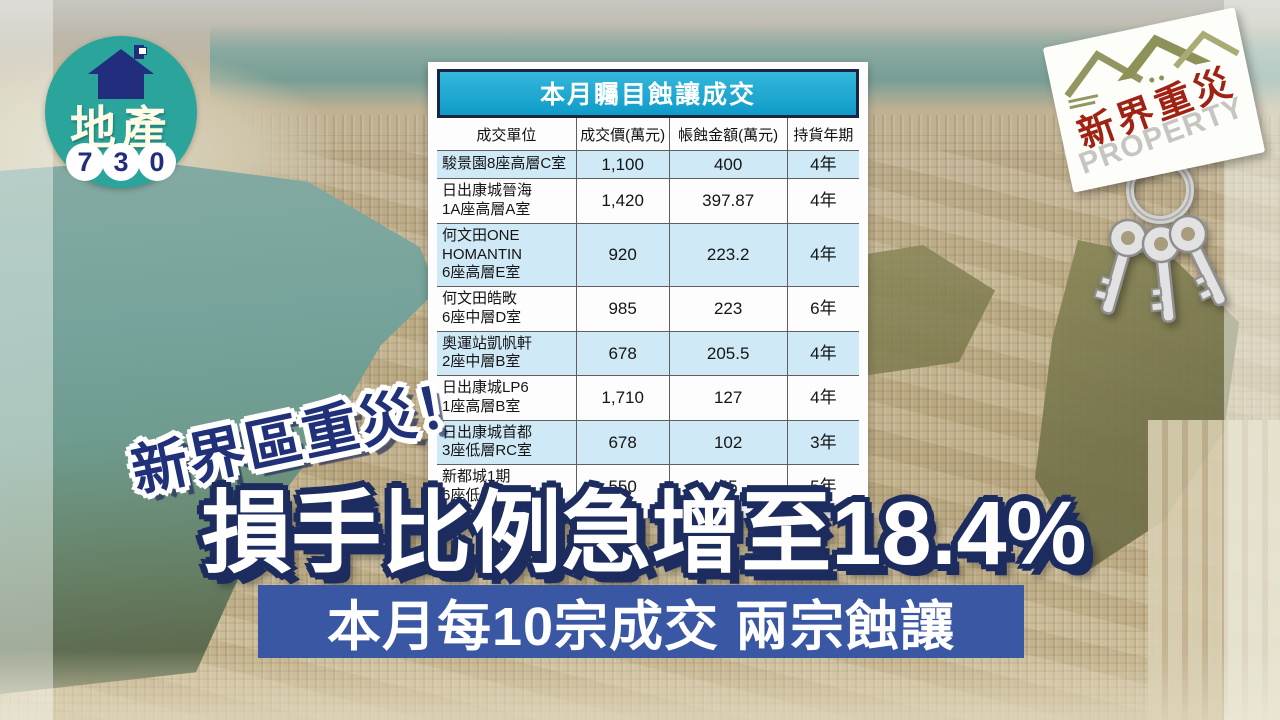 Image resolution: width=1280 pixels, height=720 pixels. Describe the element at coordinates (728, 486) in the screenshot. I see `cell-loss: 45` at that location.